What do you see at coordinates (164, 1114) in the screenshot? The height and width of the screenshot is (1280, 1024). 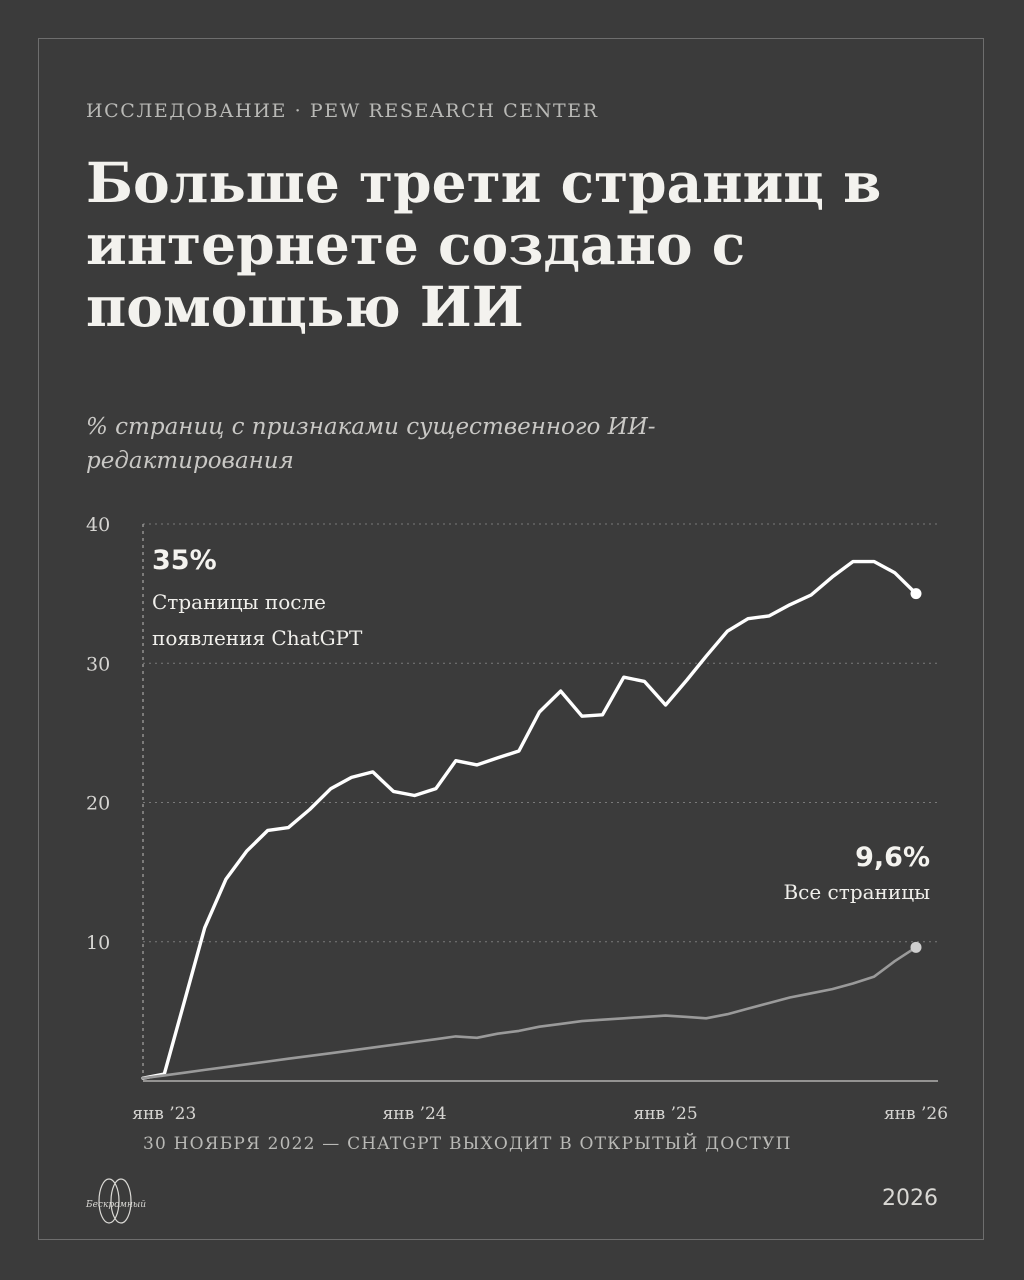 I see `x-tick-label: янв ’23` at bounding box center [164, 1114].